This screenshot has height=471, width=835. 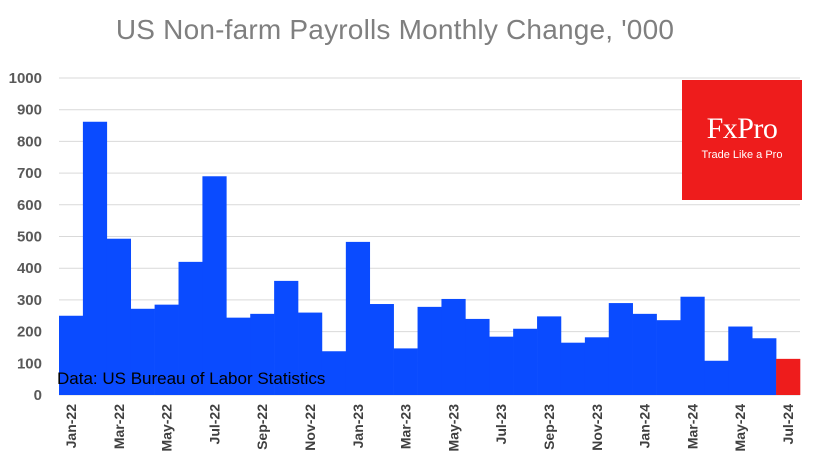 What do you see at coordinates (29, 110) in the screenshot?
I see `y-tick-label: 900` at bounding box center [29, 110].